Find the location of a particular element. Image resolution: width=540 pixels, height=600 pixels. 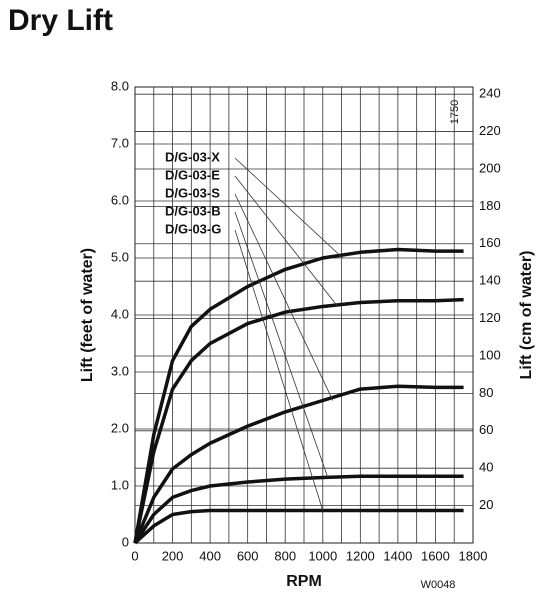

y-tick-label: 4.0 is located at coordinates (120, 313).